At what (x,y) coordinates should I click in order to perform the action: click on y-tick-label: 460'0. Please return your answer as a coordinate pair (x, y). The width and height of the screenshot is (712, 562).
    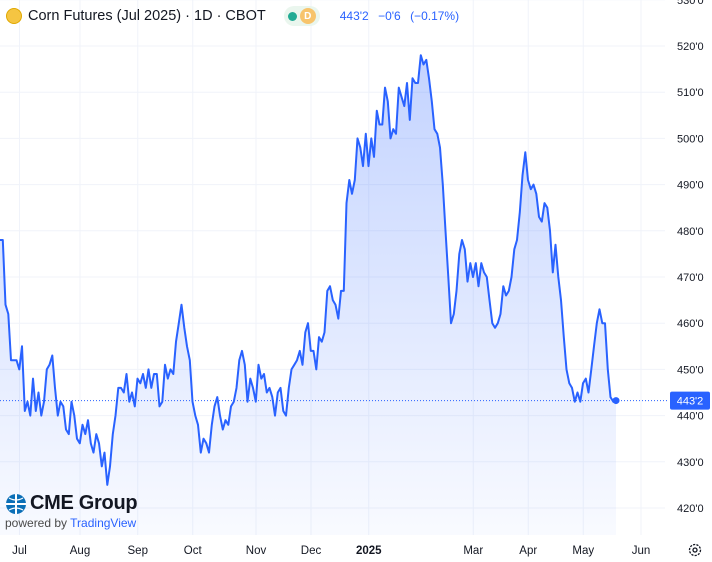
    Looking at the image, I should click on (690, 324).